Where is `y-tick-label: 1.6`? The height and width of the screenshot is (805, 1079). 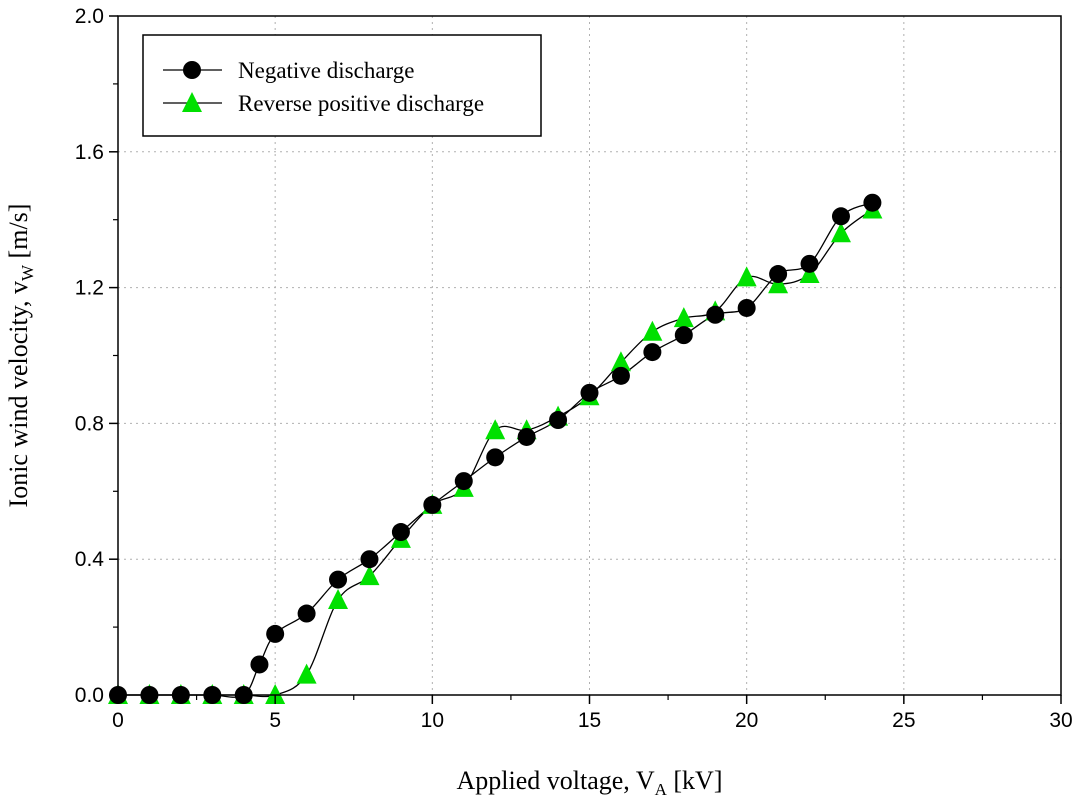
y-tick-label: 1.6 is located at coordinates (89, 152).